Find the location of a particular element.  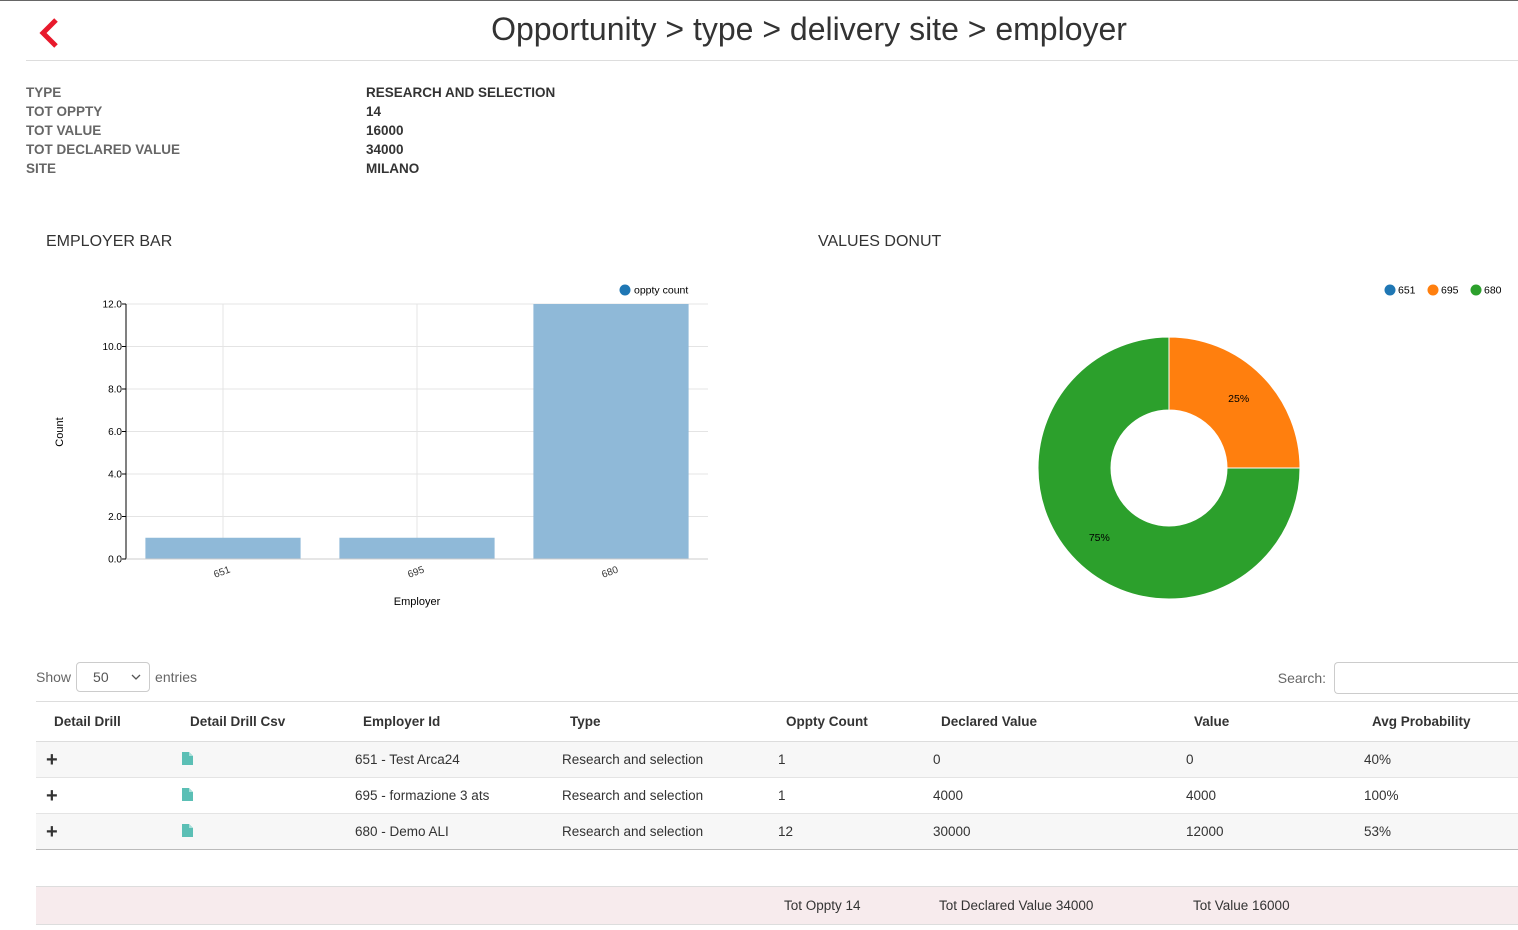

avg-probability-cell: 100% is located at coordinates (1436, 795).